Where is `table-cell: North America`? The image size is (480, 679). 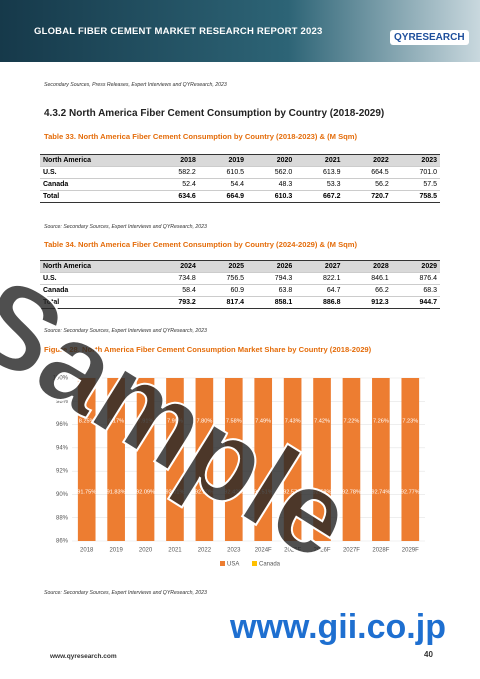 table-cell: North America is located at coordinates (95, 160).